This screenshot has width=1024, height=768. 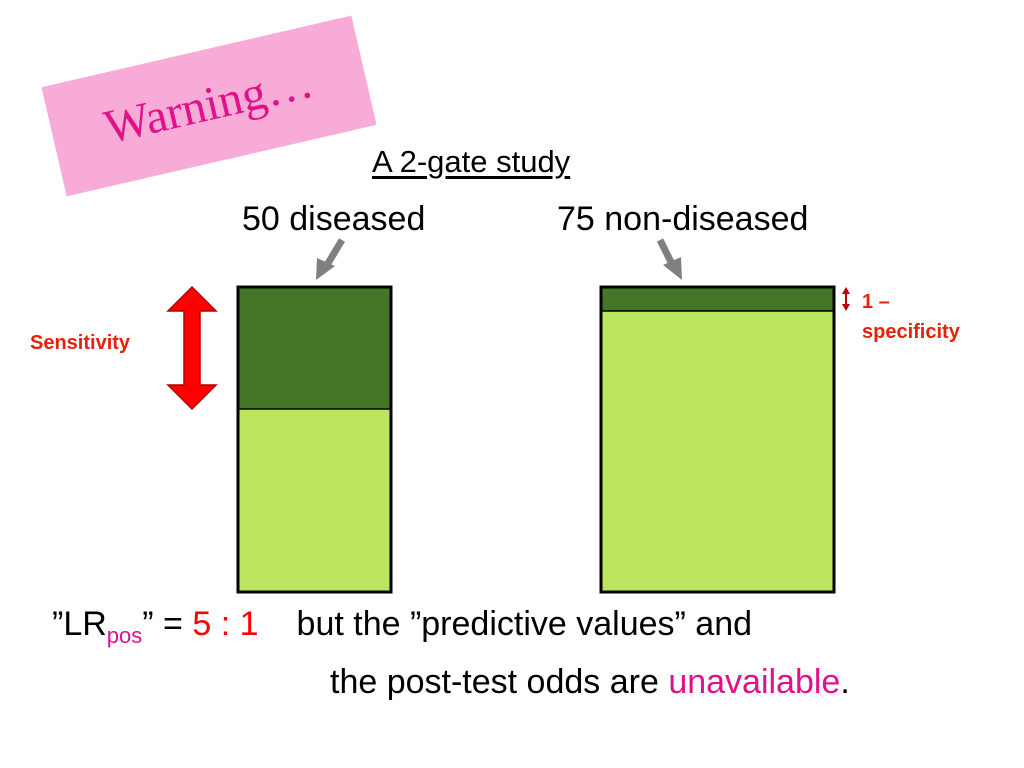 I want to click on diseased-test-positive, so click(x=314, y=348).